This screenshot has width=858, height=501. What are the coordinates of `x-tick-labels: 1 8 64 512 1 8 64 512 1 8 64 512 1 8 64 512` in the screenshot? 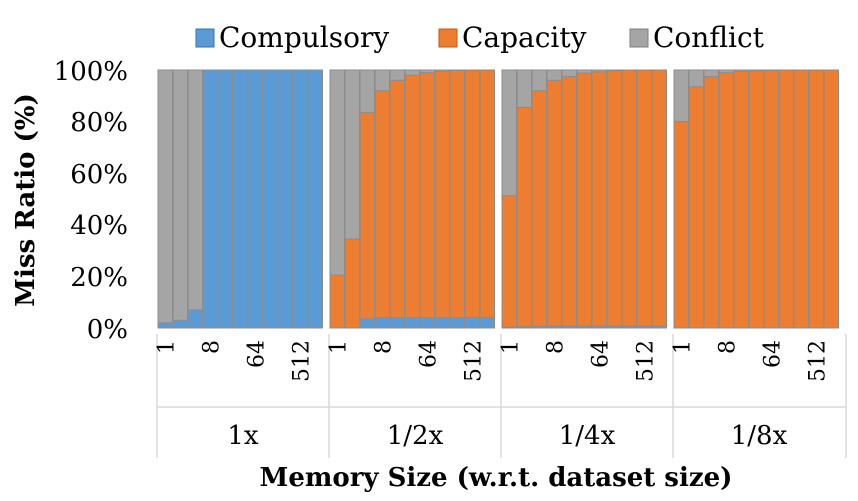 It's located at (492, 361).